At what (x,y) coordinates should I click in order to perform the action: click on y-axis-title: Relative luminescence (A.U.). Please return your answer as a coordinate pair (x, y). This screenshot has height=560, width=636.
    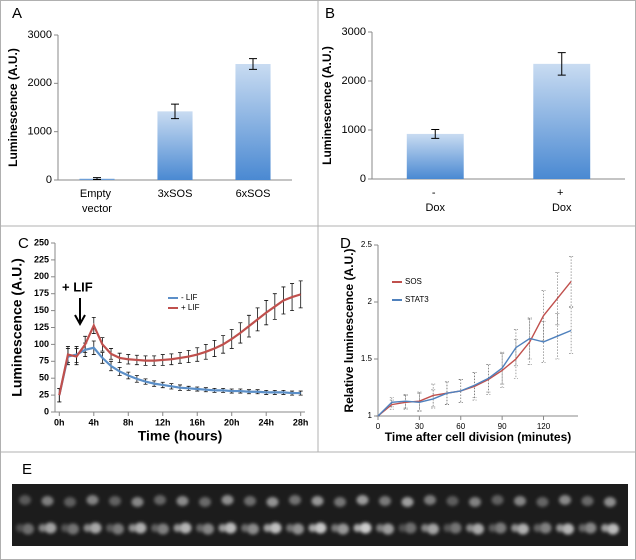
    Looking at the image, I should click on (349, 330).